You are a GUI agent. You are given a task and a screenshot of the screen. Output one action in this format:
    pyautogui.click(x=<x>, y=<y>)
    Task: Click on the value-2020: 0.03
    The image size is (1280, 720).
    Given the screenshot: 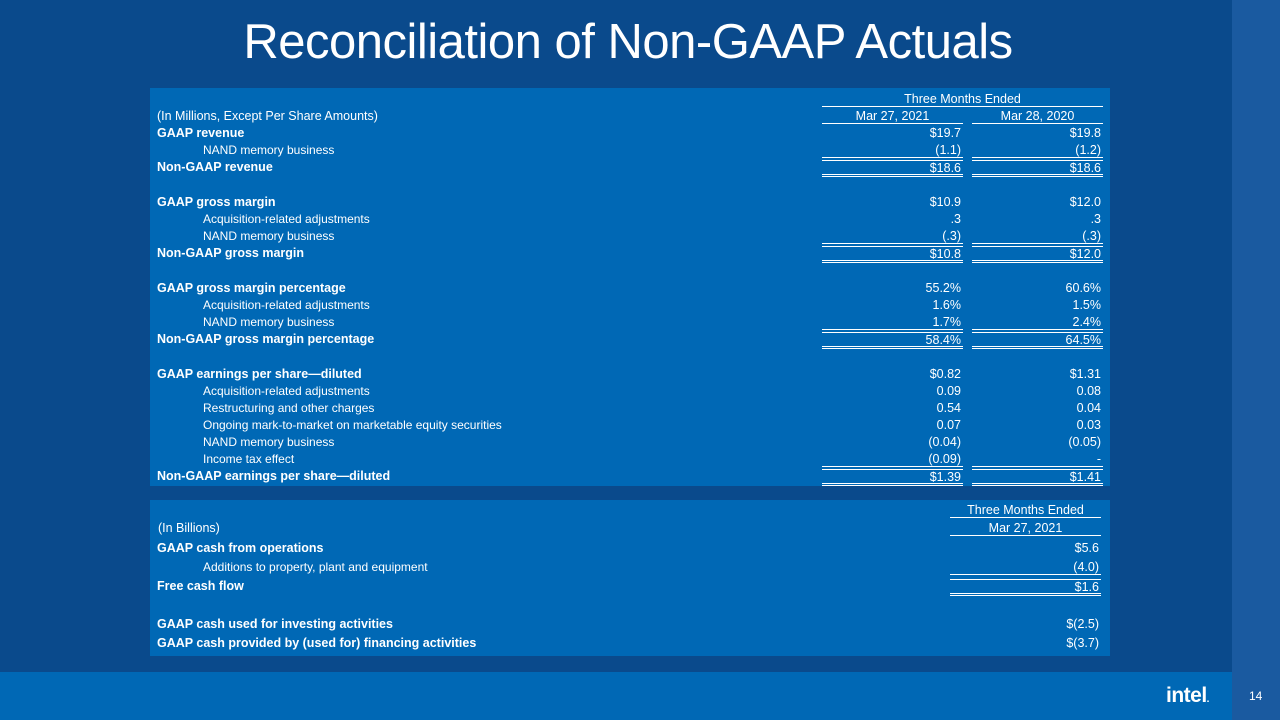 What is the action you would take?
    pyautogui.click(x=1088, y=425)
    